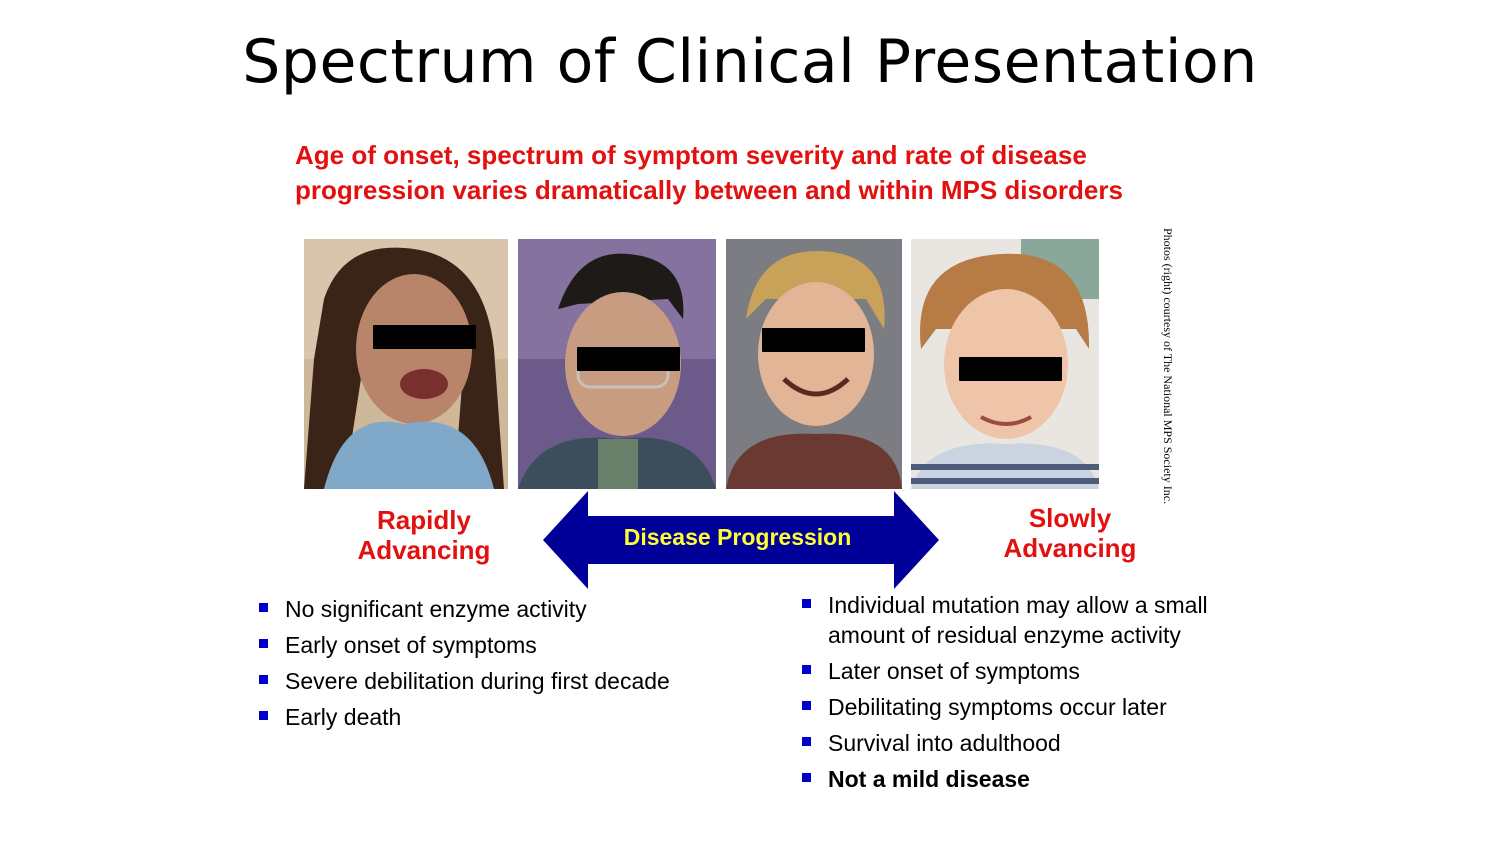 The image size is (1500, 844). What do you see at coordinates (750, 62) in the screenshot?
I see `slide-title: Spectrum of Clinical Presentation` at bounding box center [750, 62].